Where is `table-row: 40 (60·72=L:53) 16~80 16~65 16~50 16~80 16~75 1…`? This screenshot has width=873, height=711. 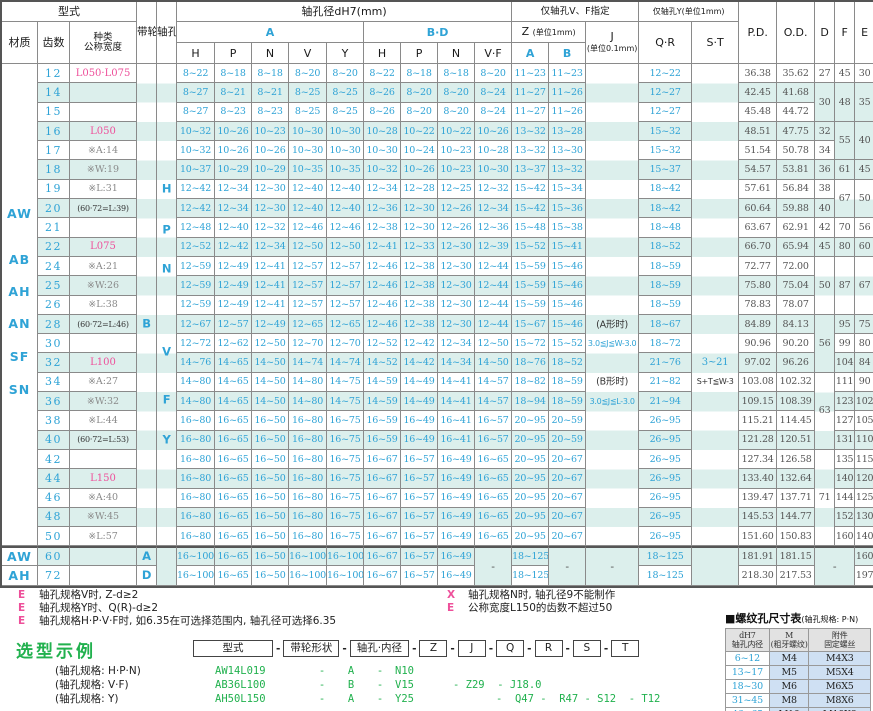 table-row: 40 (60·72=L:53) 16~80 16~65 16~50 16~80 16~75 1… is located at coordinates (437, 440).